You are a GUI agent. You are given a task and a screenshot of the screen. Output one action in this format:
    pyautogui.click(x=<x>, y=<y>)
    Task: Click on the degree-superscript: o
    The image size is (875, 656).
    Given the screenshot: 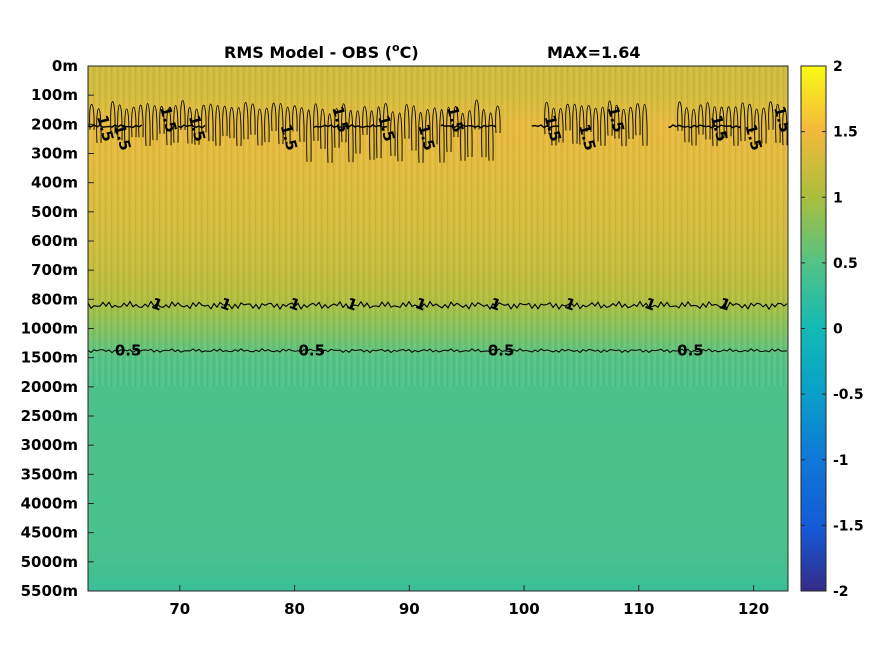 What is the action you would take?
    pyautogui.click(x=396, y=47)
    